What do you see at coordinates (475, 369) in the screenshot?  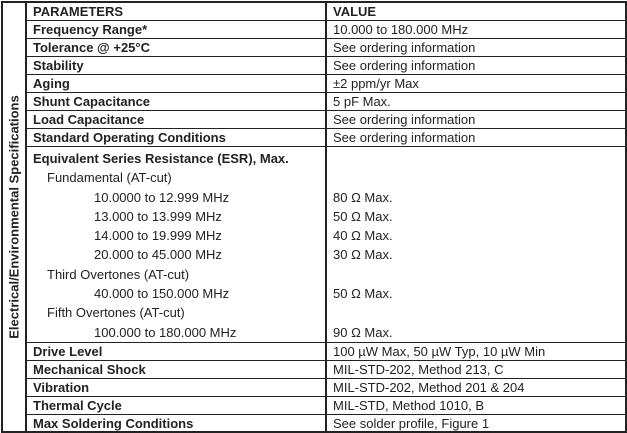 I see `value-cell: MIL-STD-202, Method 213, C` at bounding box center [475, 369].